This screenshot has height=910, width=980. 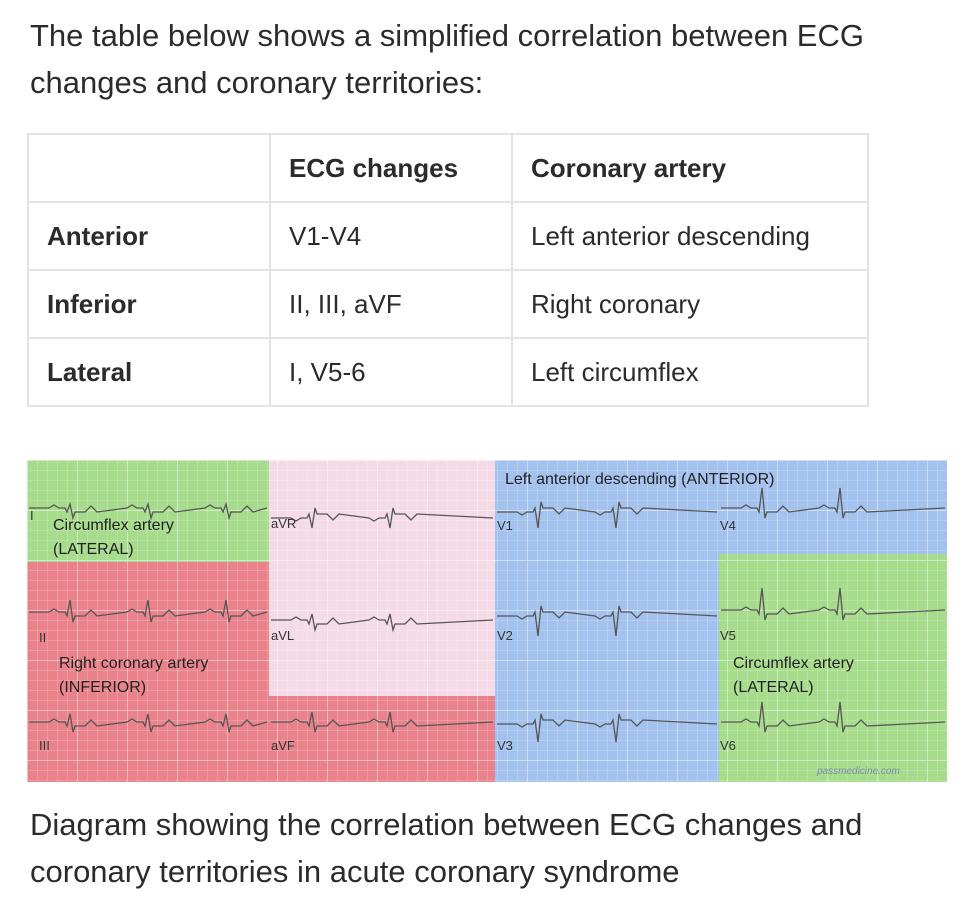 What do you see at coordinates (690, 236) in the screenshot?
I see `artery-cell: Left anterior descending` at bounding box center [690, 236].